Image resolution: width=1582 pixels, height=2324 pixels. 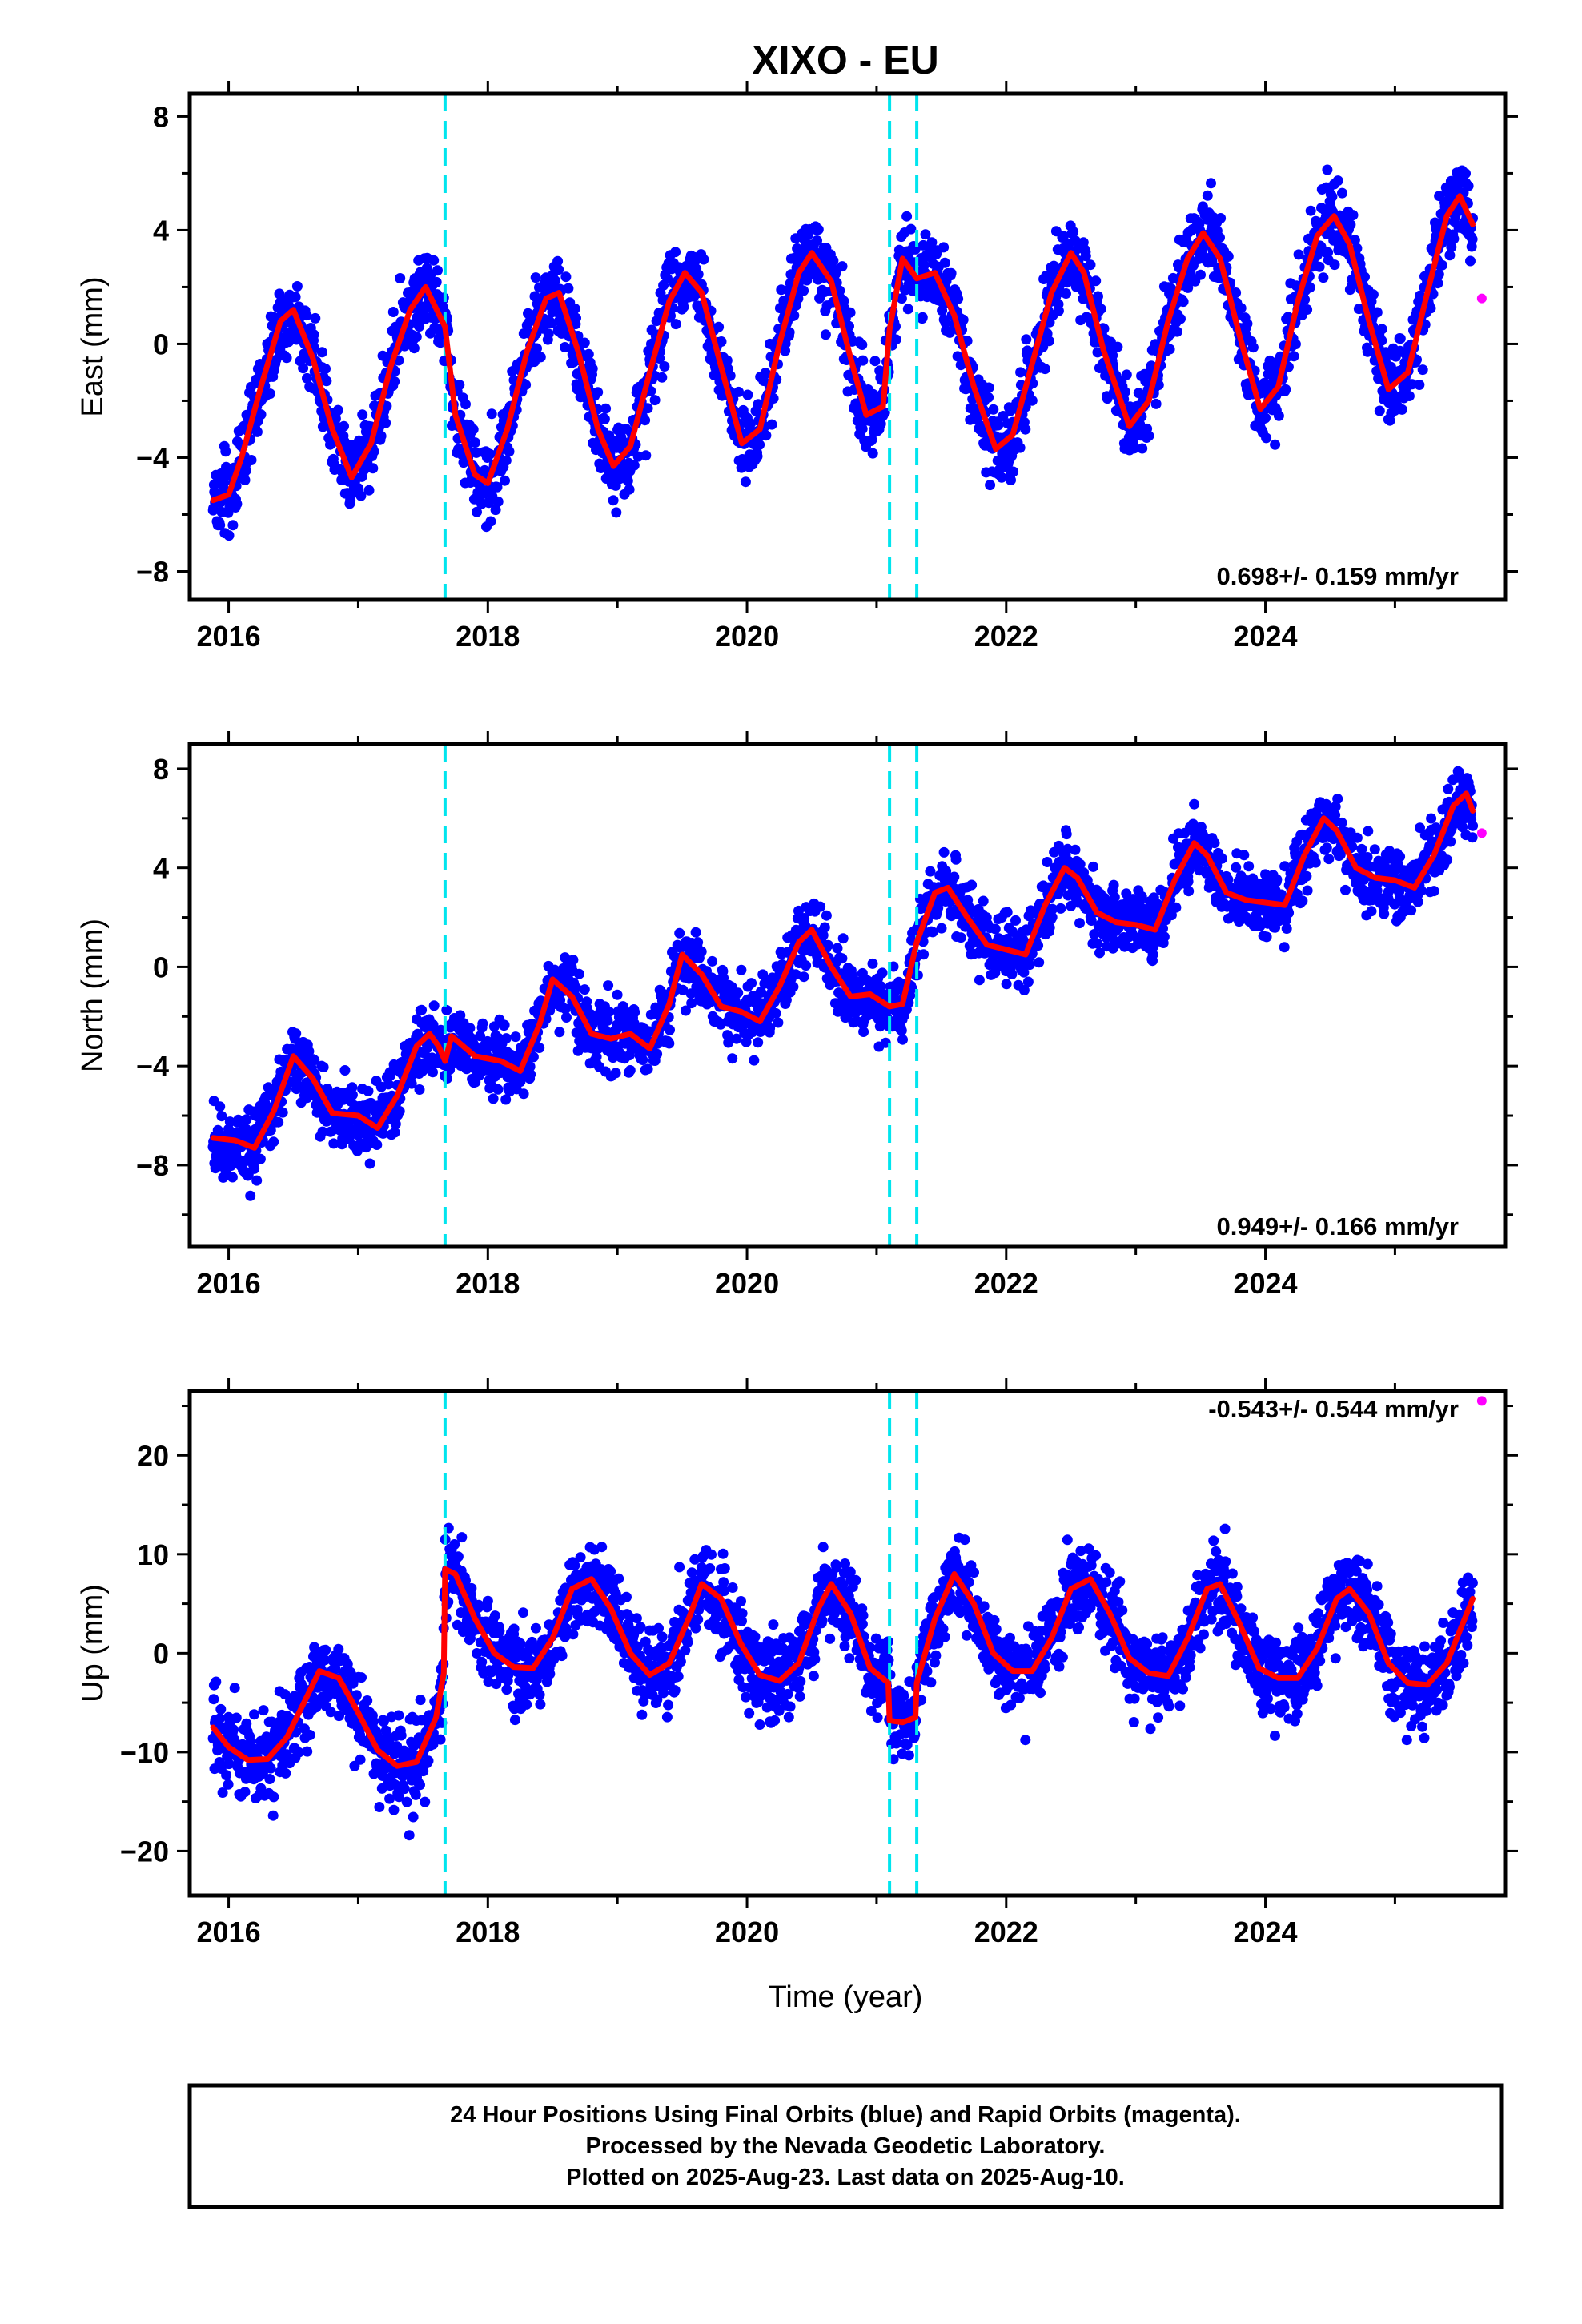 I want to click on figure-title: XIXO - EU, so click(x=845, y=60).